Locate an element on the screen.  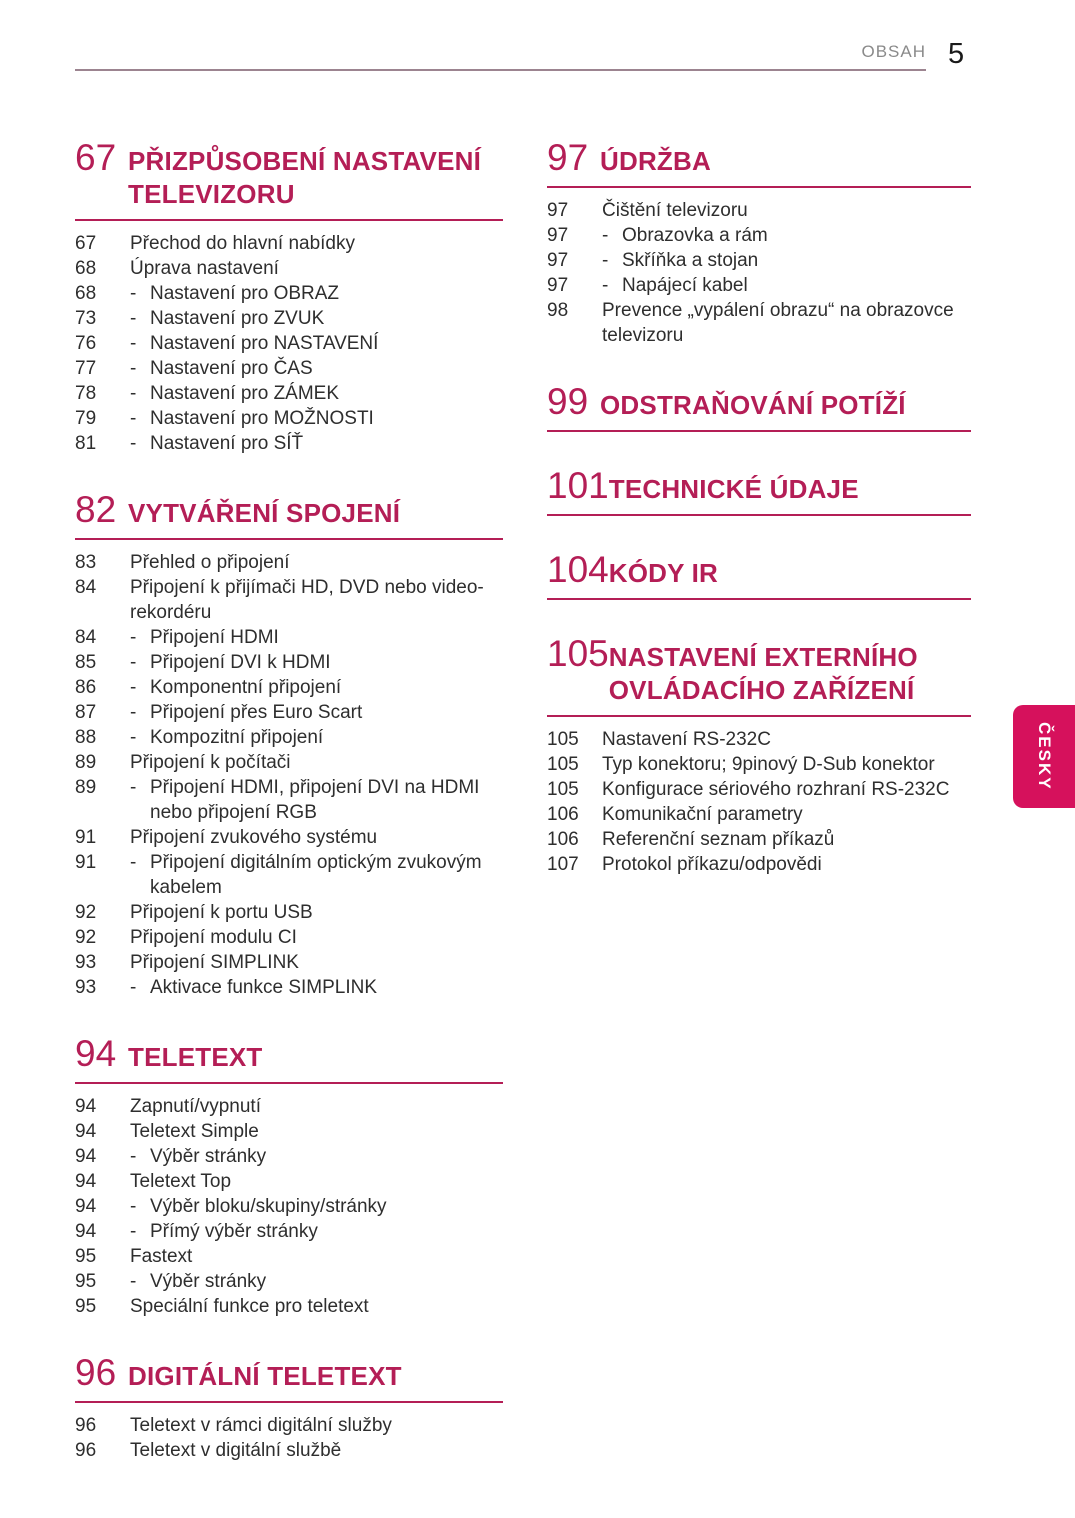
toc-section-title: PŘIZPŮSOBENÍ NASTAVENÍ TELEVIZORU is located at coordinates (305, 177).